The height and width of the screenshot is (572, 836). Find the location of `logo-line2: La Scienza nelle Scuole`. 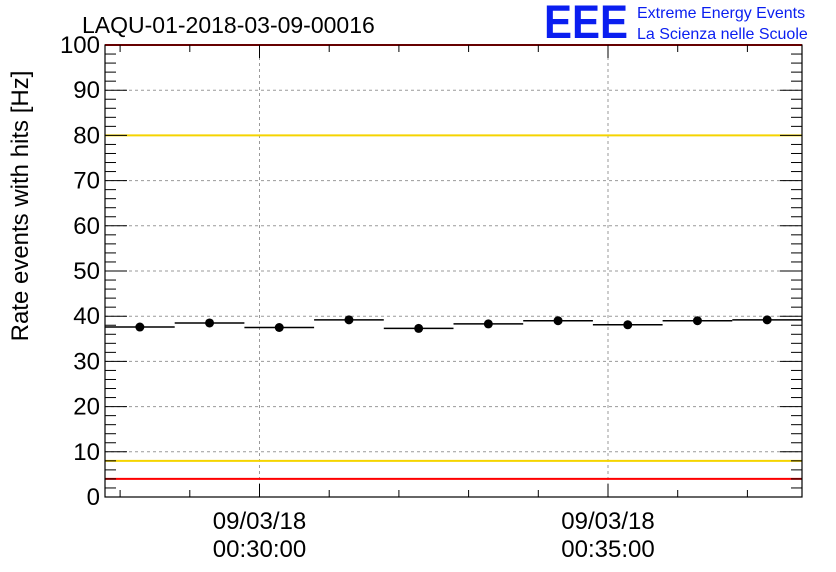

logo-line2: La Scienza nelle Scuole is located at coordinates (722, 34).